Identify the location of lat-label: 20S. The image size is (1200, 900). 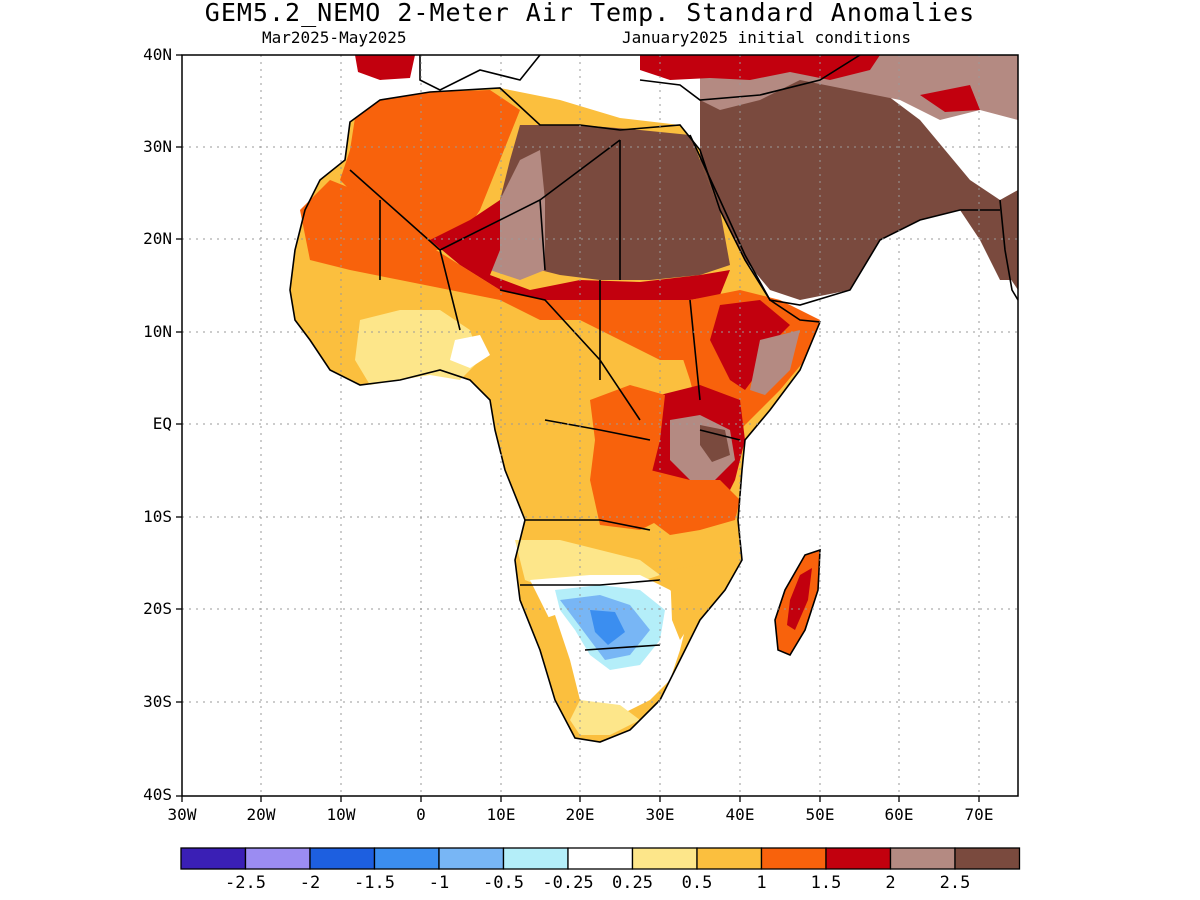
(157, 608).